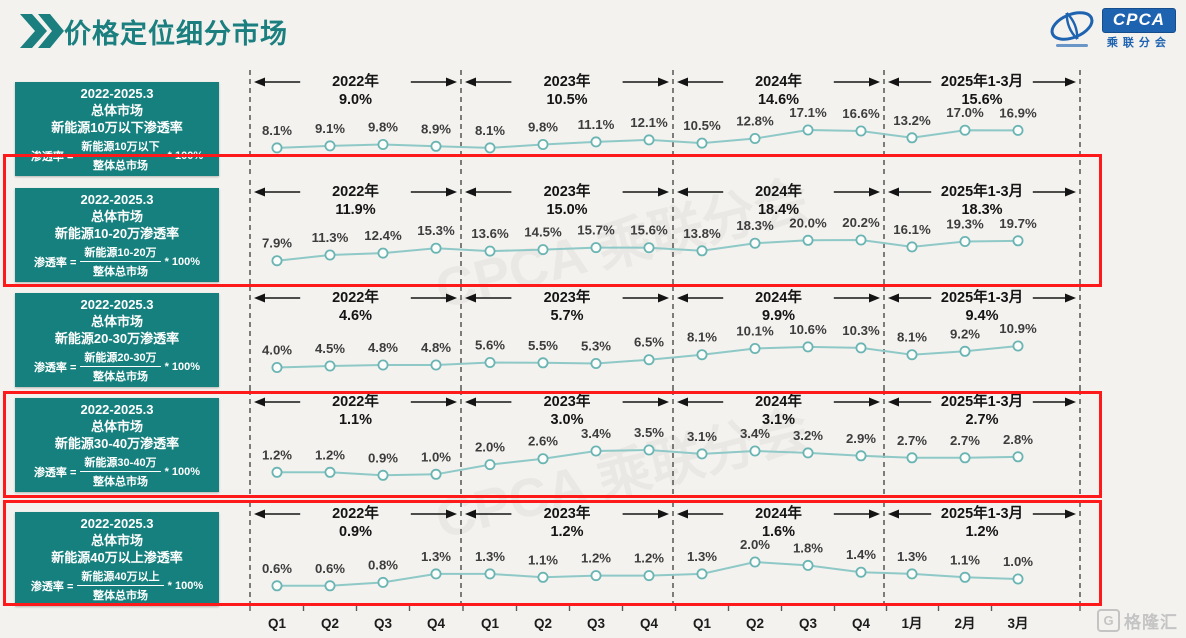  What do you see at coordinates (1018, 439) in the screenshot?
I see `data-point-label: 2.8%` at bounding box center [1018, 439].